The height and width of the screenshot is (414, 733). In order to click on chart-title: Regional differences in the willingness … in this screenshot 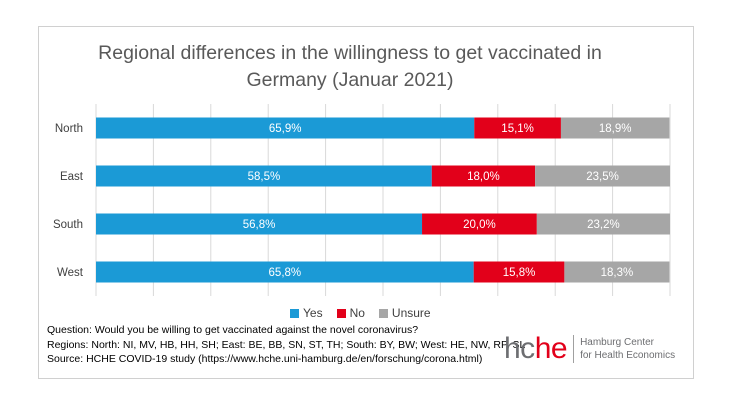, I will do `click(350, 67)`.